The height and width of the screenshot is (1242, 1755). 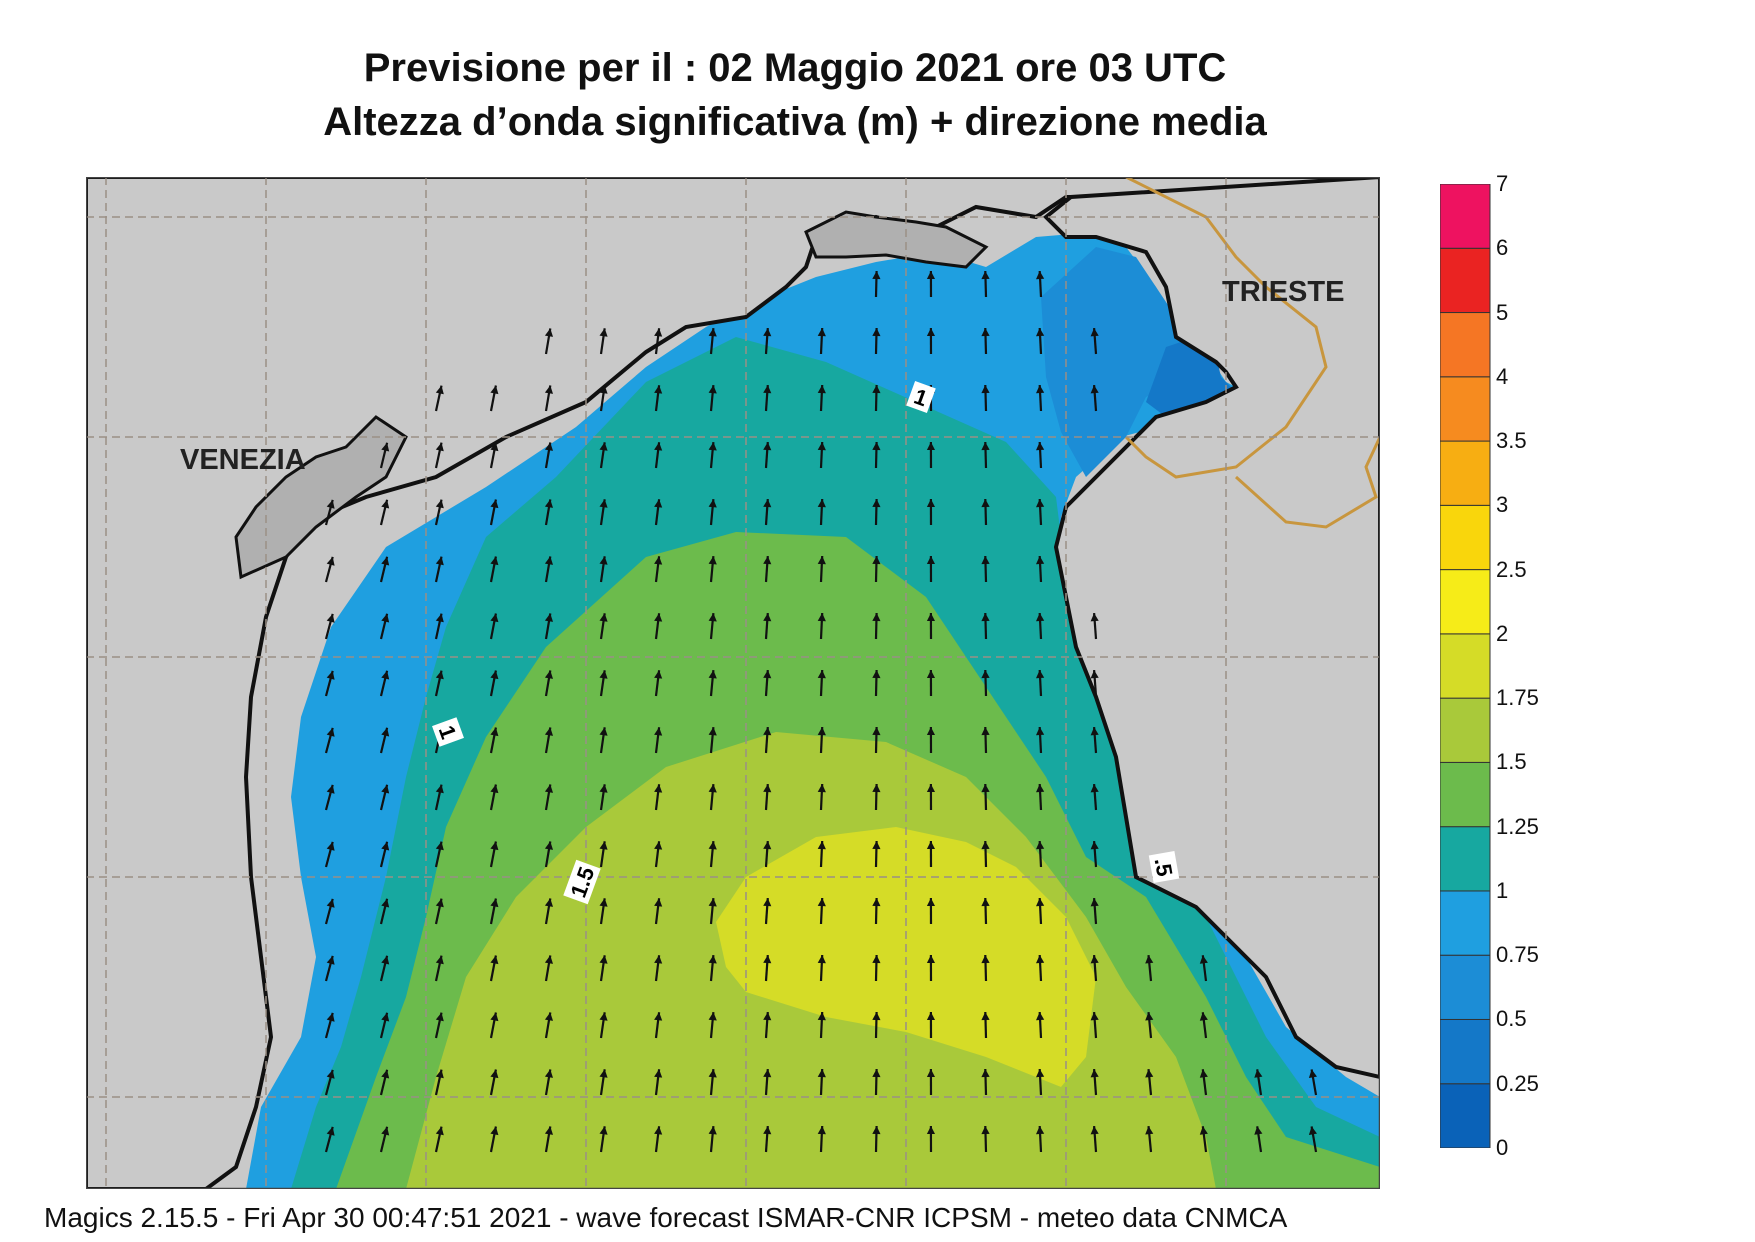 What do you see at coordinates (1517, 698) in the screenshot?
I see `legend-tick-label: 1.75` at bounding box center [1517, 698].